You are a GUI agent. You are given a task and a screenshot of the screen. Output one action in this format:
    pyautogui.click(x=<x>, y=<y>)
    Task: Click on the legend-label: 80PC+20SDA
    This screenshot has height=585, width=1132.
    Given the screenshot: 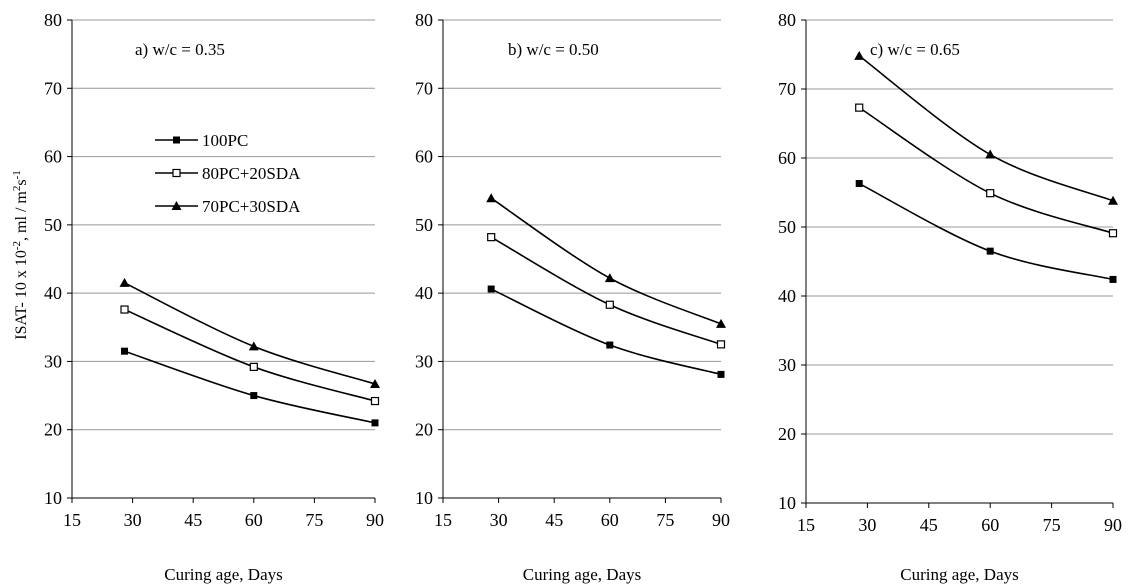 What is the action you would take?
    pyautogui.click(x=251, y=173)
    